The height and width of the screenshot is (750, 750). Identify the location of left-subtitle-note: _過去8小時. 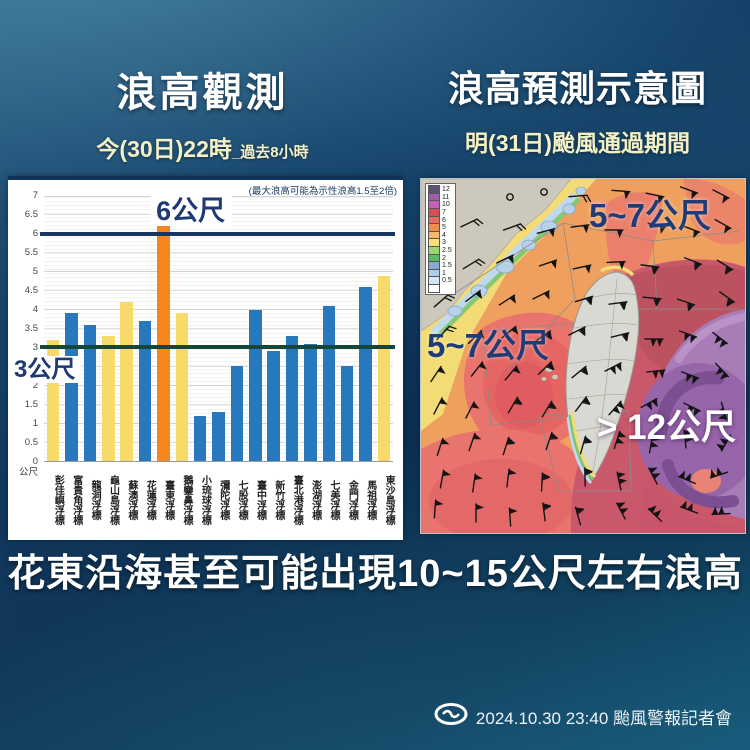
(270, 152).